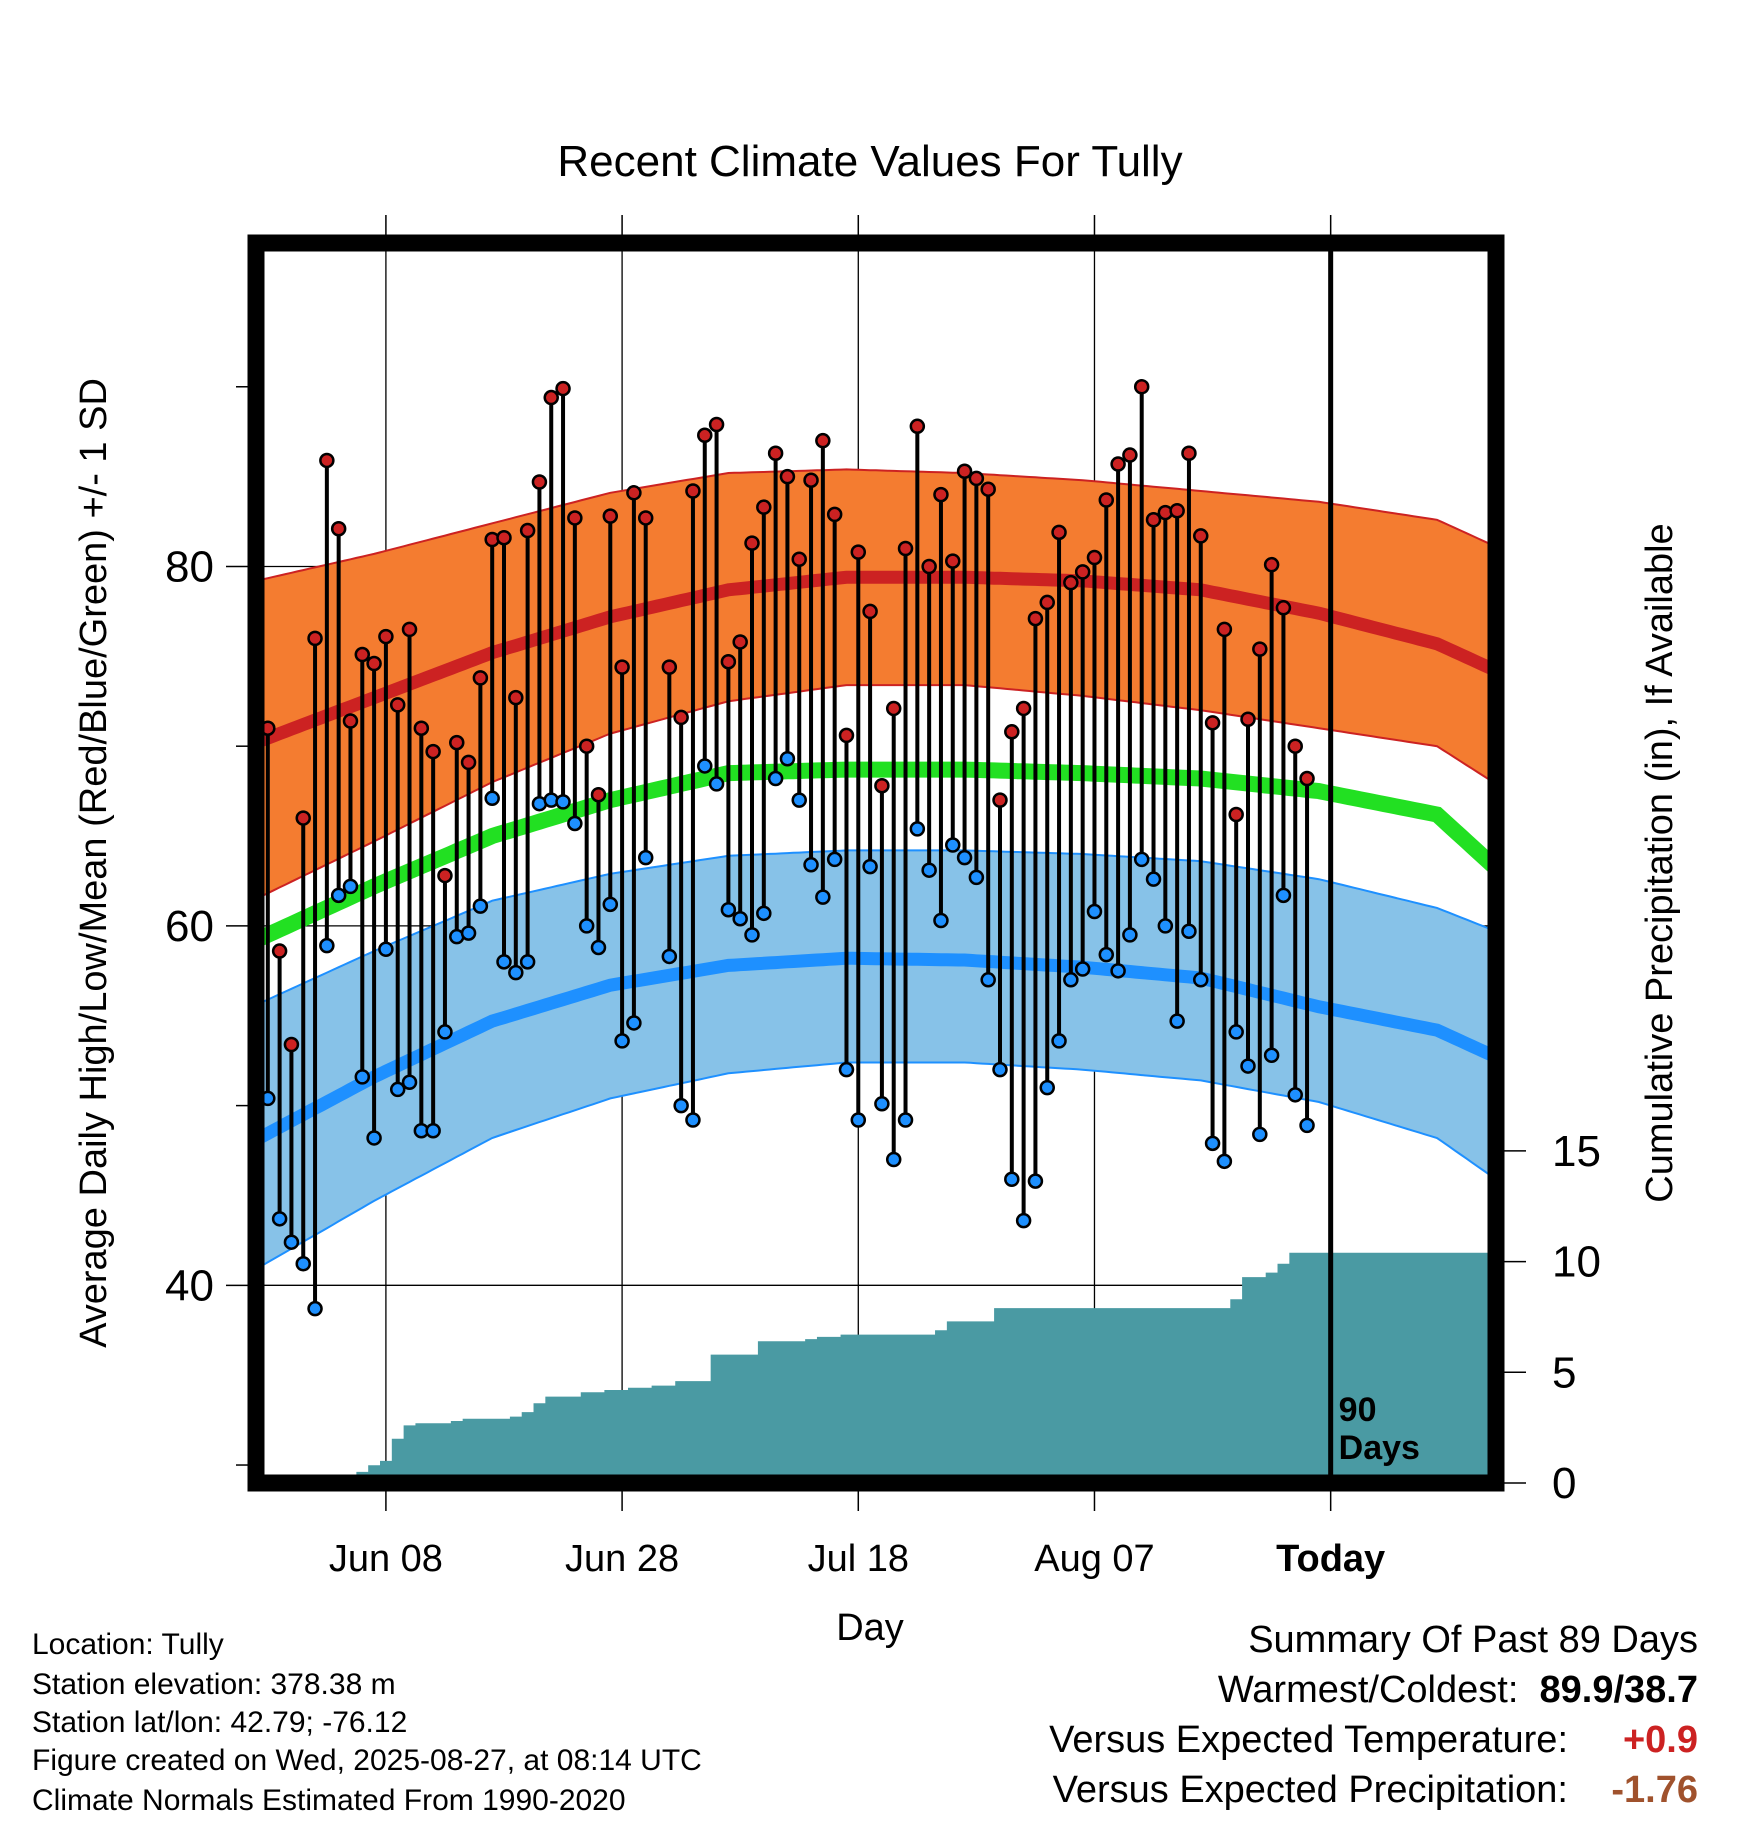 Image resolution: width=1748 pixels, height=1828 pixels. I want to click on summary-precip-label: Versus Expected Precipitation:, so click(1310, 1790).